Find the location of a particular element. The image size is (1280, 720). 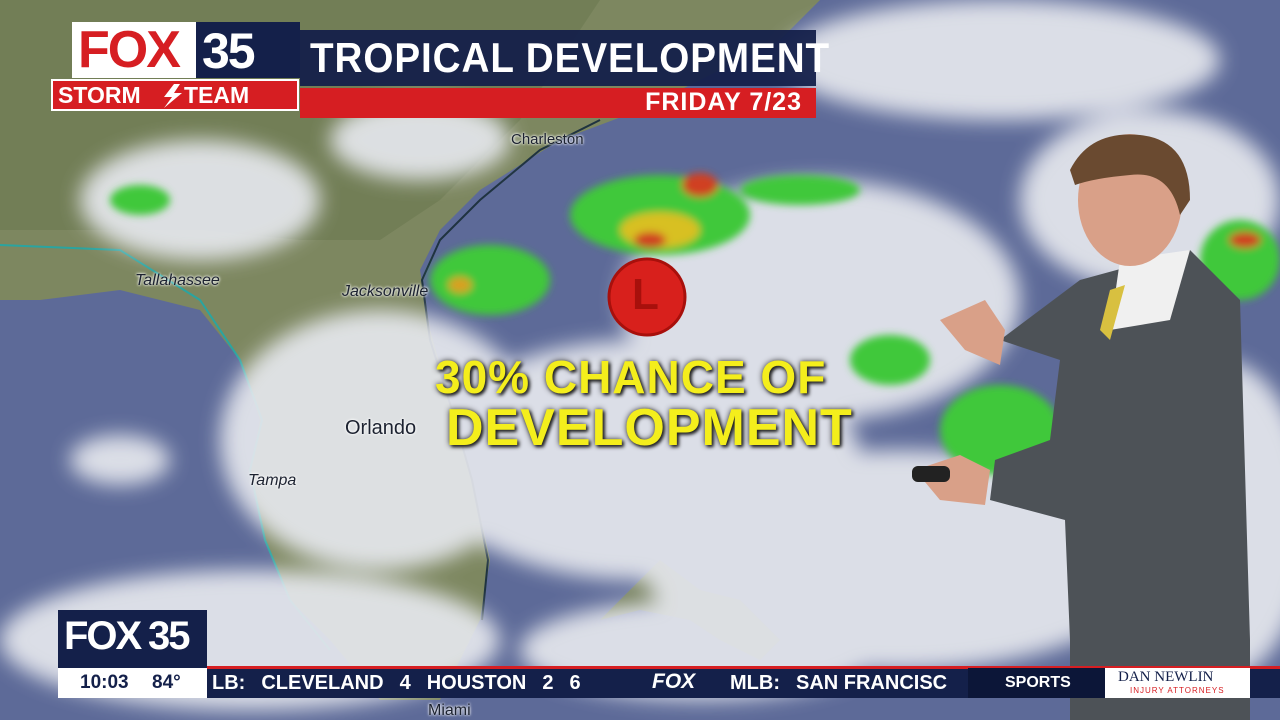

sponsor: DAN NEWLIN is located at coordinates (1166, 677).